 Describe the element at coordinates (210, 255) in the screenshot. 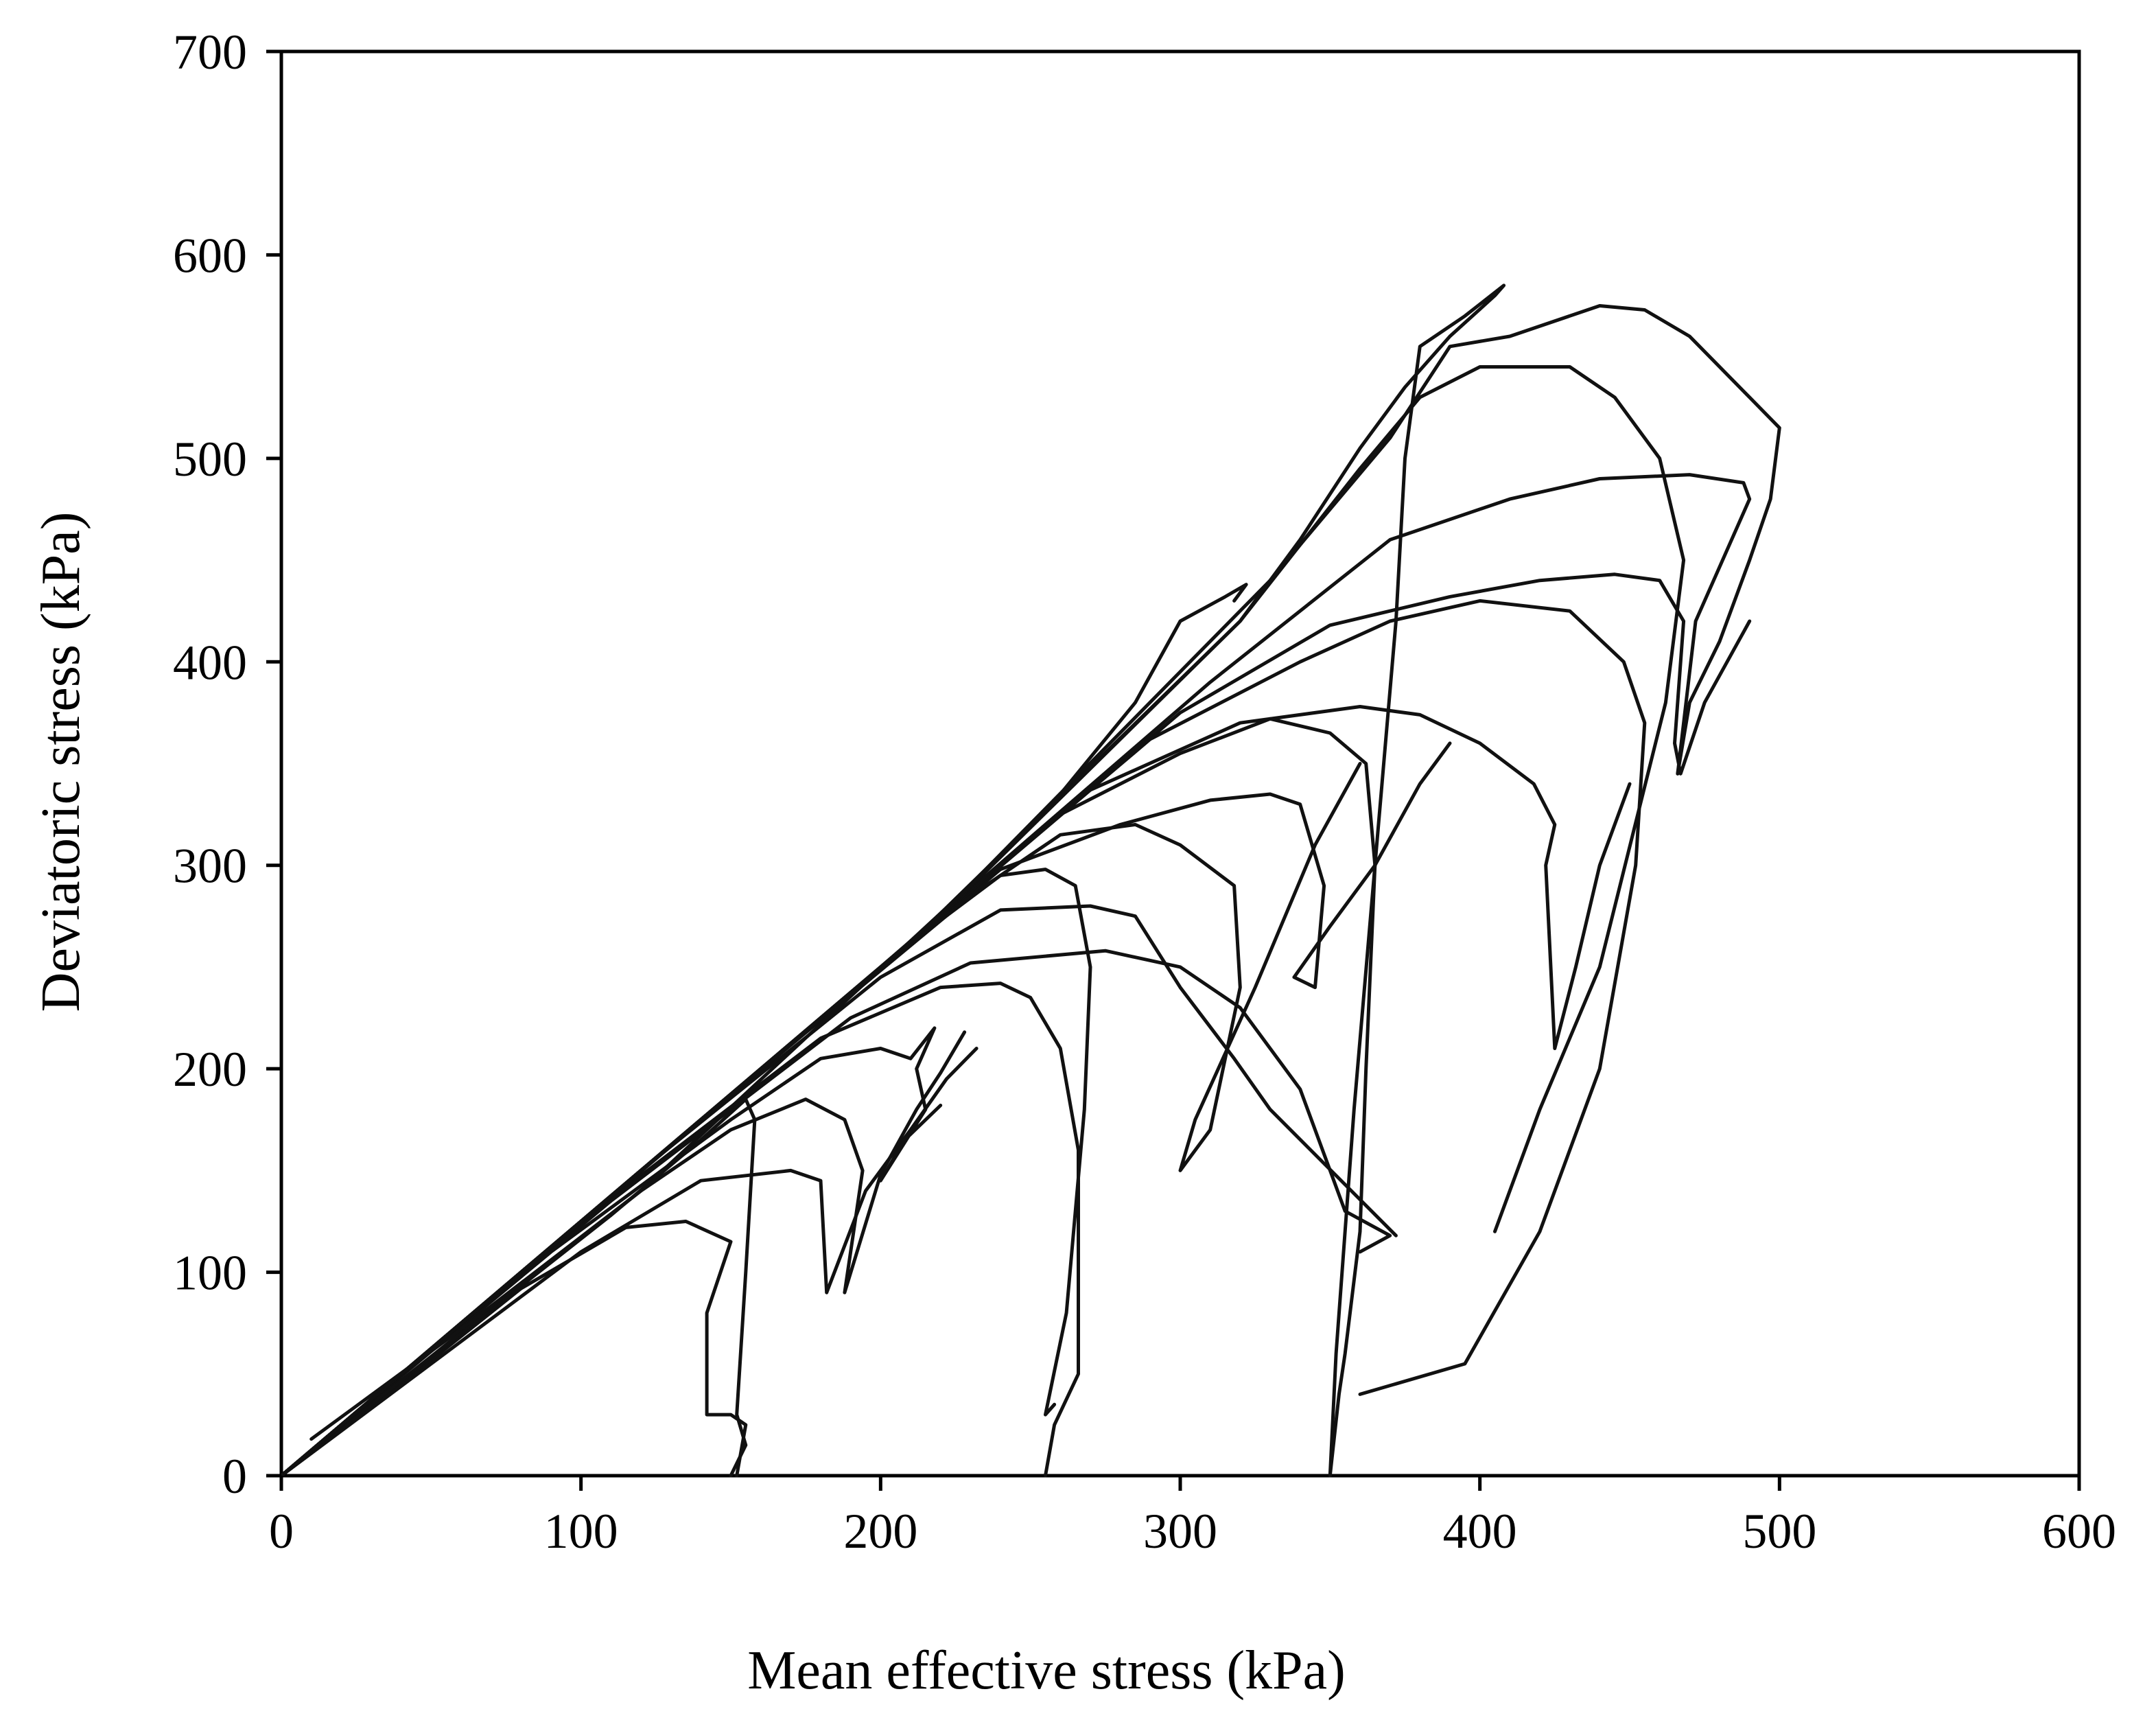

I see `y-tick-label: 600` at that location.